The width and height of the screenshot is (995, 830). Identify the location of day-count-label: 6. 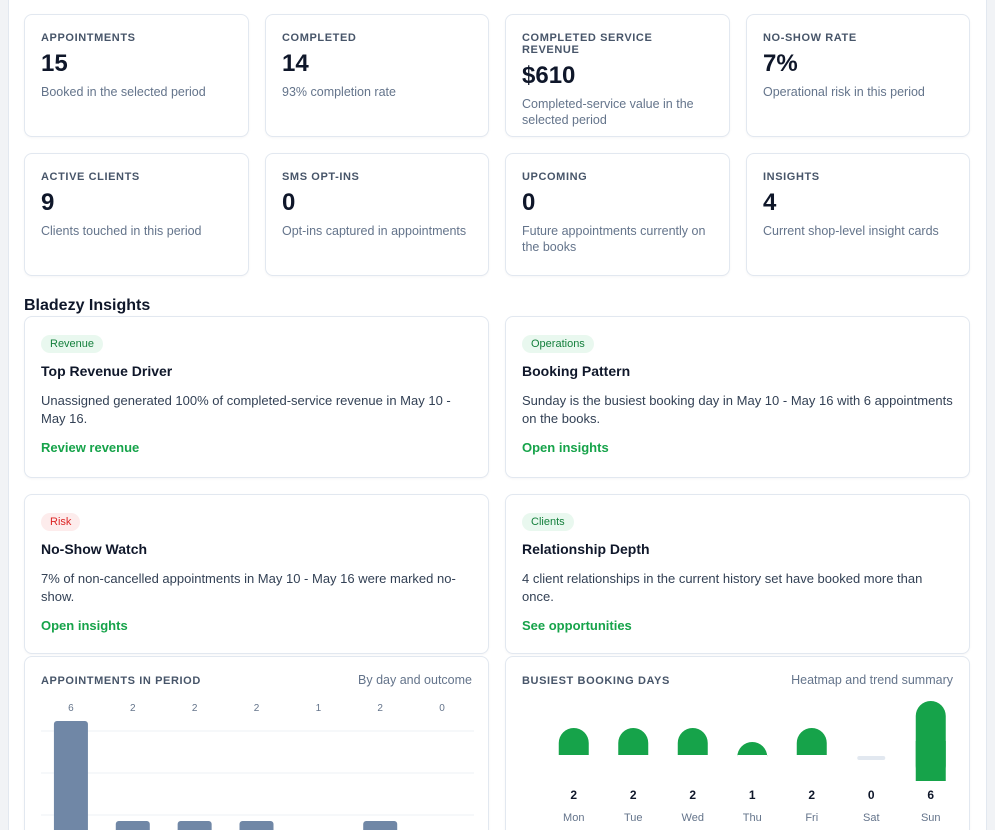
(930, 795).